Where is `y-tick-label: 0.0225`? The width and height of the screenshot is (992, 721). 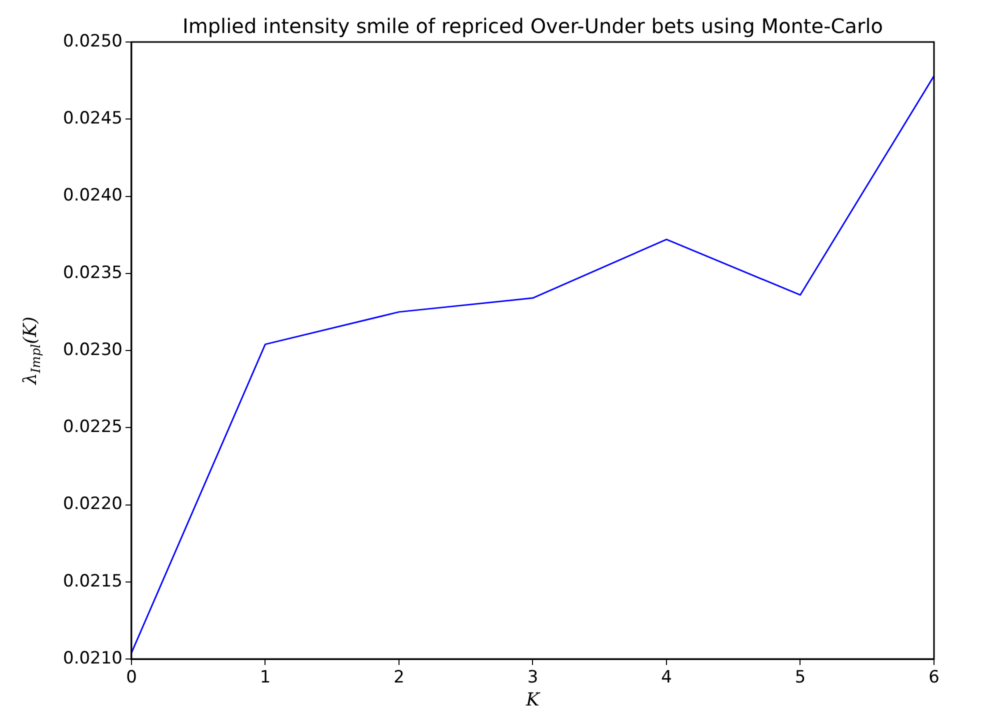 y-tick-label: 0.0225 is located at coordinates (92, 427).